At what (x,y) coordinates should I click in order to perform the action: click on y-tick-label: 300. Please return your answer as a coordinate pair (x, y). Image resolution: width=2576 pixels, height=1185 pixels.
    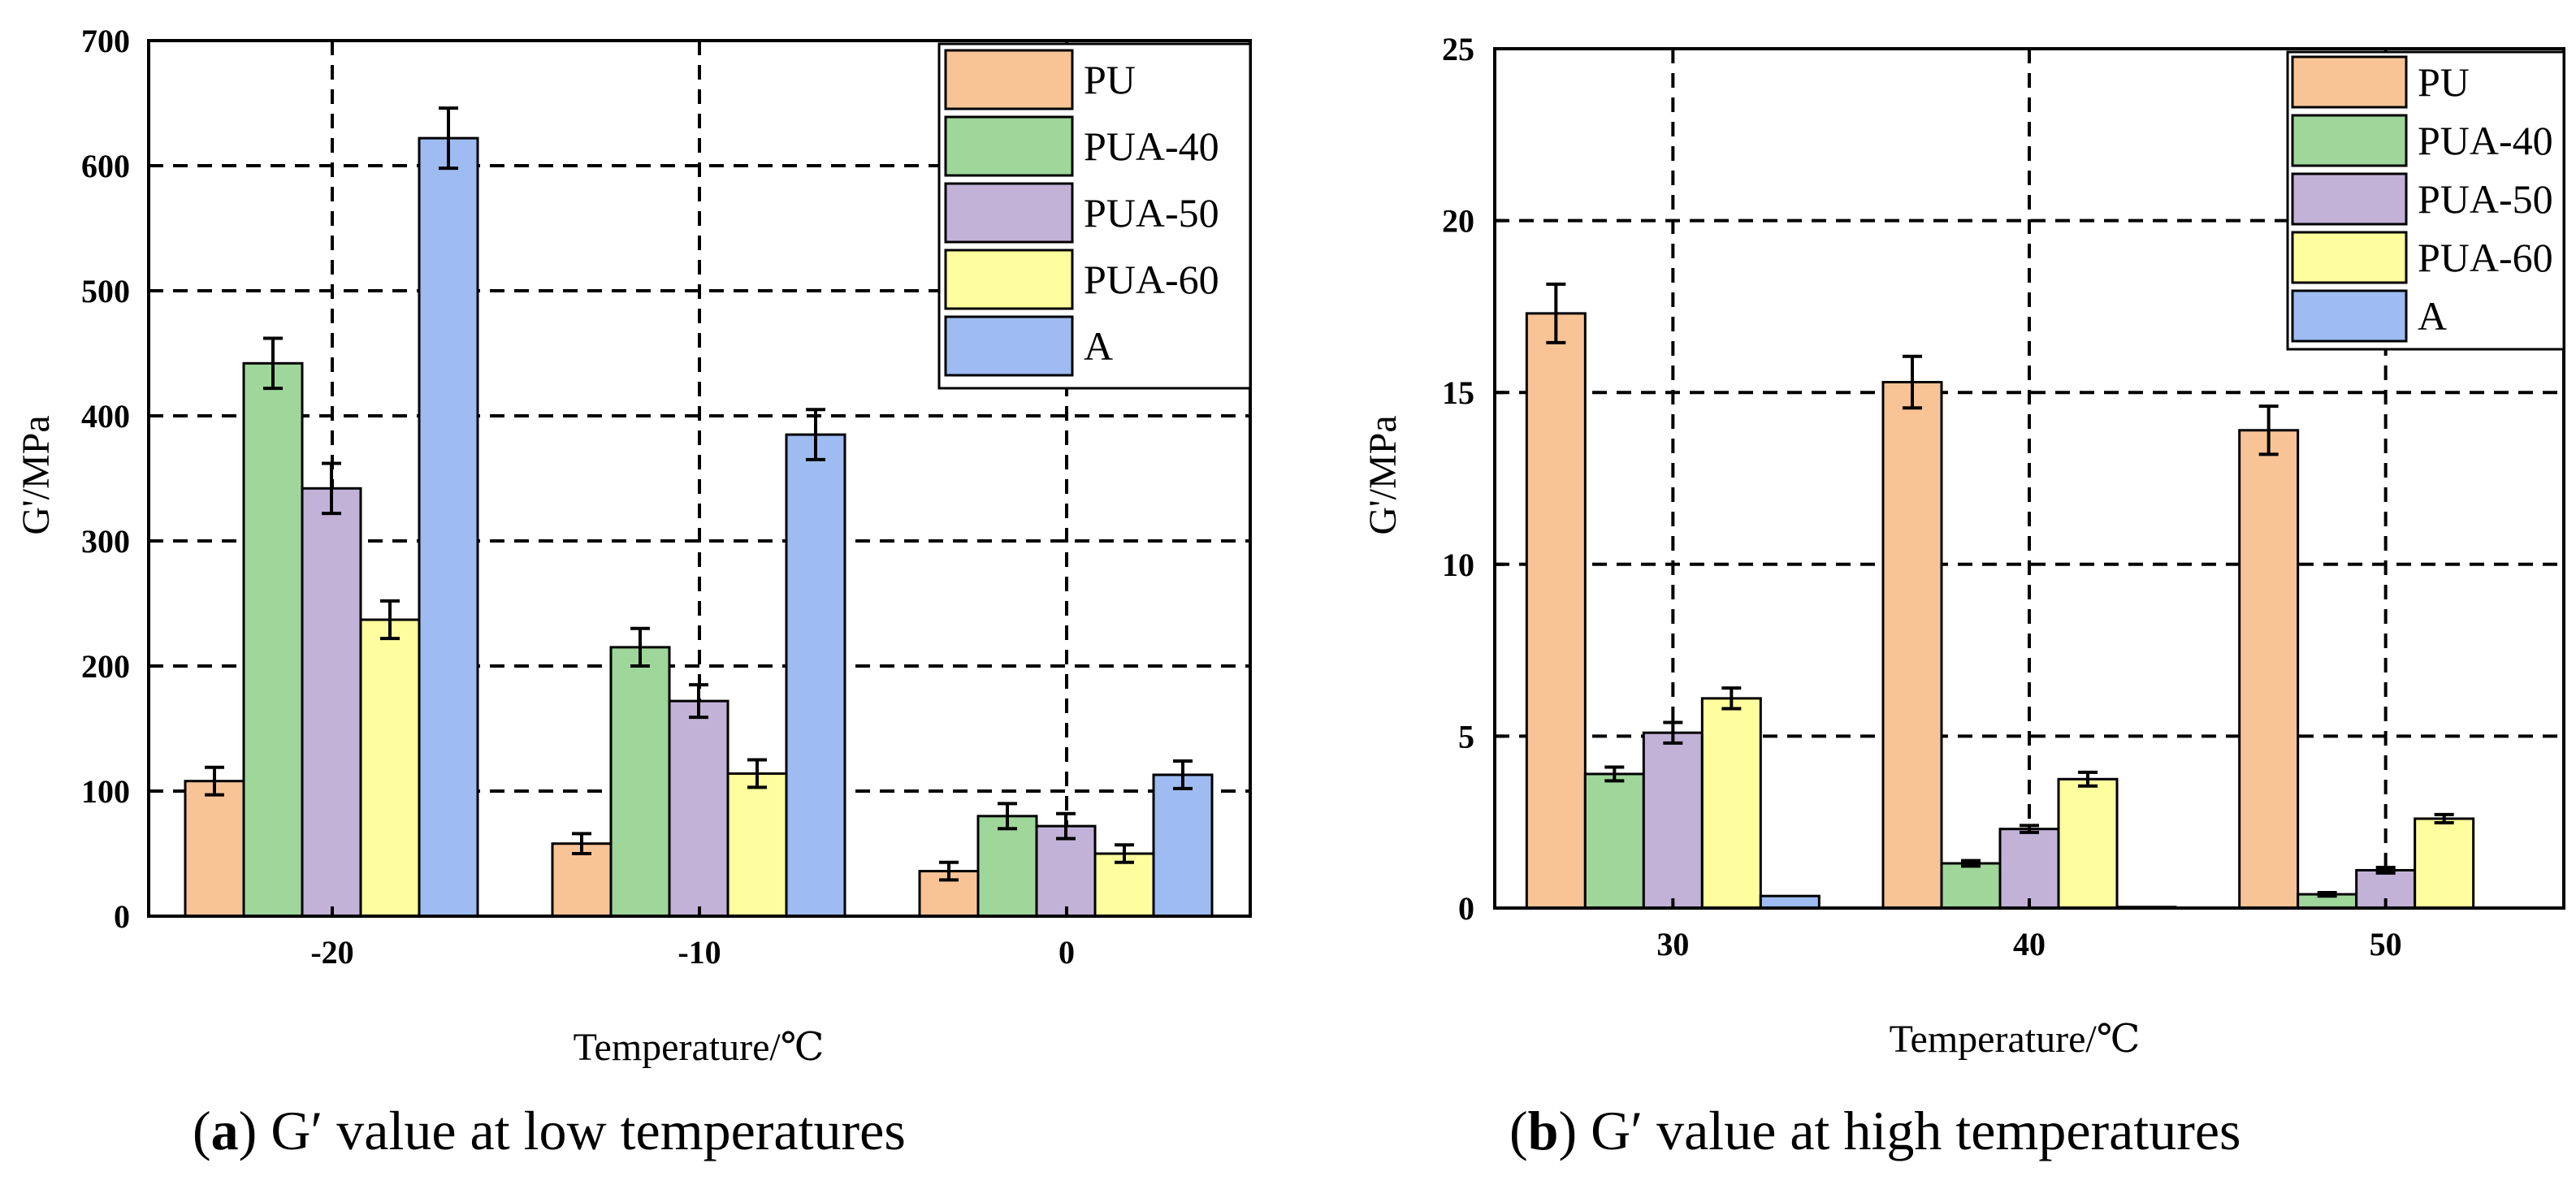
    Looking at the image, I should click on (105, 541).